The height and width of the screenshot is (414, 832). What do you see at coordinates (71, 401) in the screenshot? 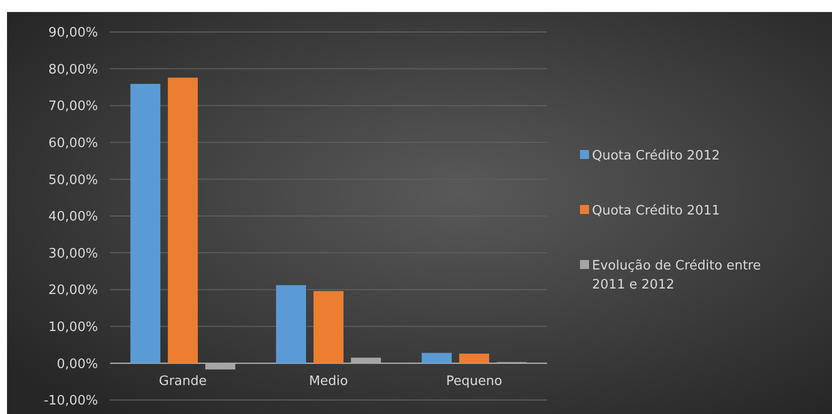
I see `y-tick-label: -10,00%` at bounding box center [71, 401].